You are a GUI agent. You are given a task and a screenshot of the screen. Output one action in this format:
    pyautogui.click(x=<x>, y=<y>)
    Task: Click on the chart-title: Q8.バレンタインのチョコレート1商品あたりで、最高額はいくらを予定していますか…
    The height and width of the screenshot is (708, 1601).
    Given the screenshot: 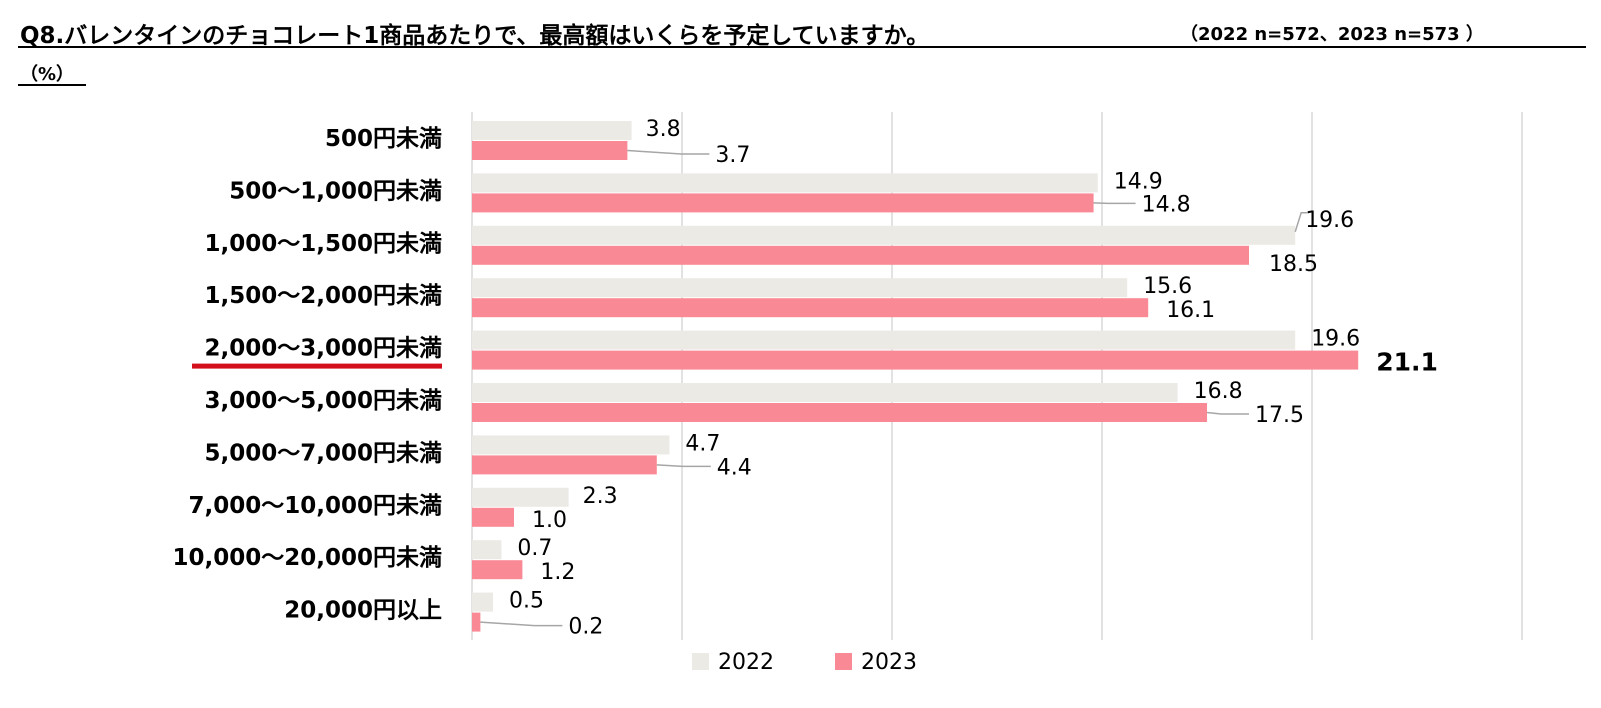 What is the action you would take?
    pyautogui.click(x=475, y=36)
    